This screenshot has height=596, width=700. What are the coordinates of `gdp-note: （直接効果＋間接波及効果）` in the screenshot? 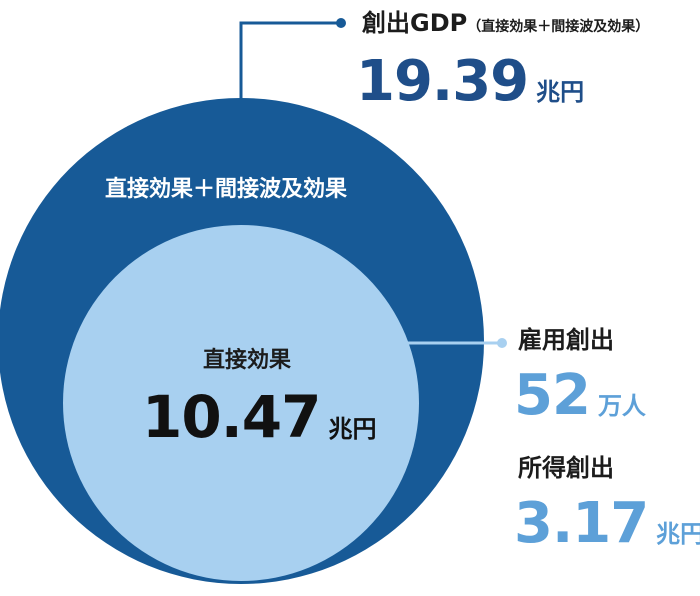 It's located at (558, 27).